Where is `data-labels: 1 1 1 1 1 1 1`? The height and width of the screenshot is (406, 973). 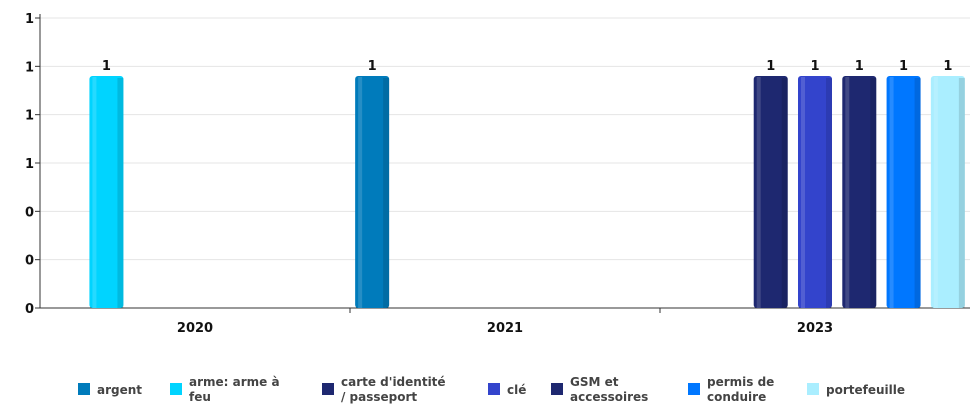
data-labels: 1 1 1 1 1 1 1 is located at coordinates (527, 66).